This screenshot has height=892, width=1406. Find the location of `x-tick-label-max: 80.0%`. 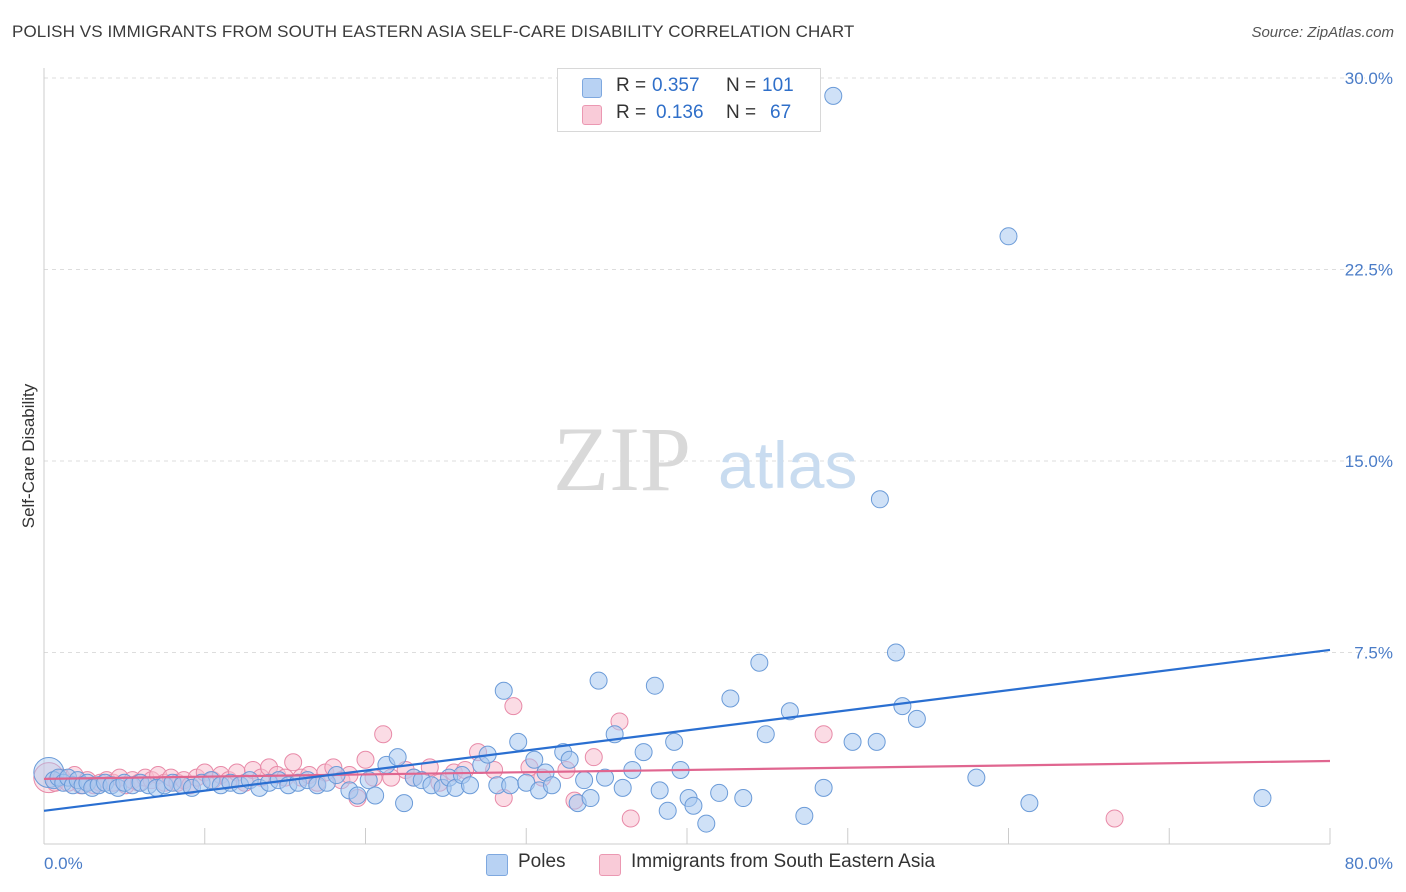

x-tick-label-max: 80.0% is located at coordinates (1369, 863).